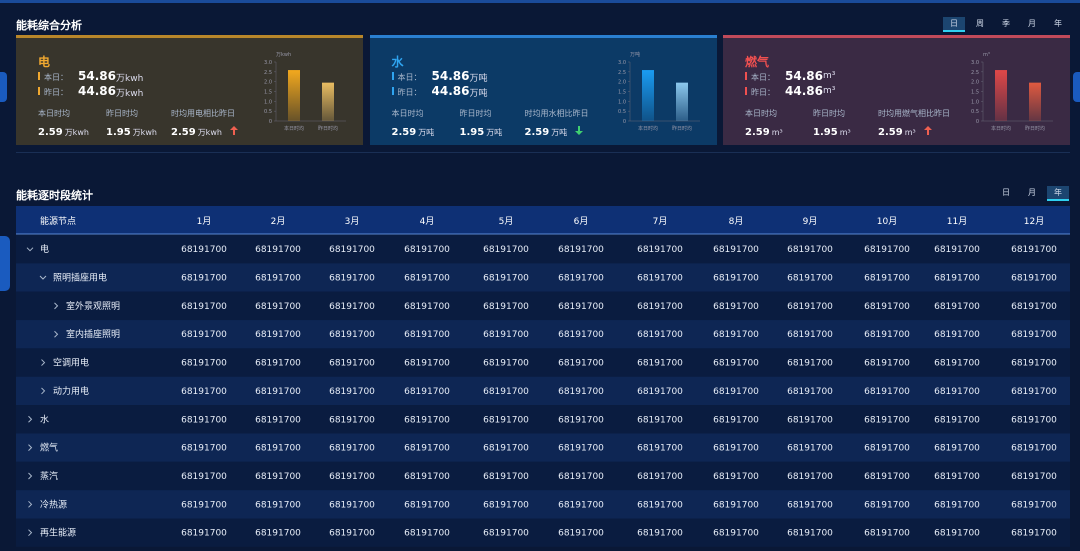 The height and width of the screenshot is (551, 1080). Describe the element at coordinates (1034, 221) in the screenshot. I see `column-header: 12月` at that location.